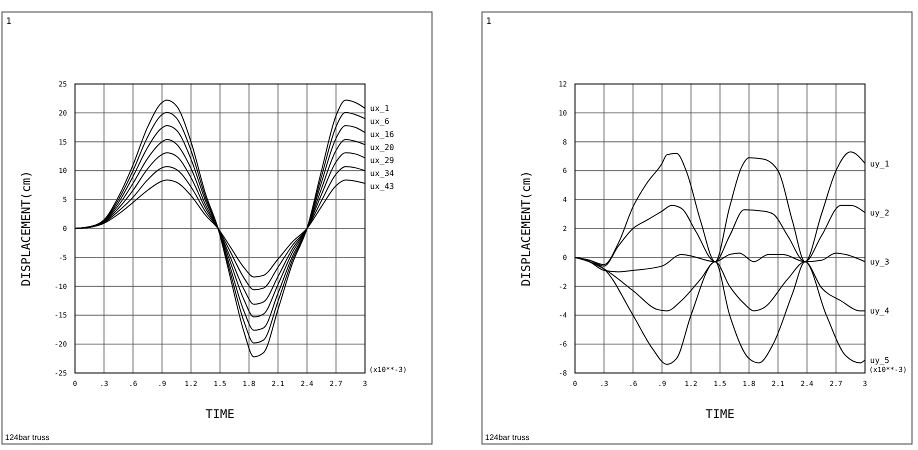 The height and width of the screenshot is (450, 918). I want to click on series-label: uy_4, so click(880, 311).